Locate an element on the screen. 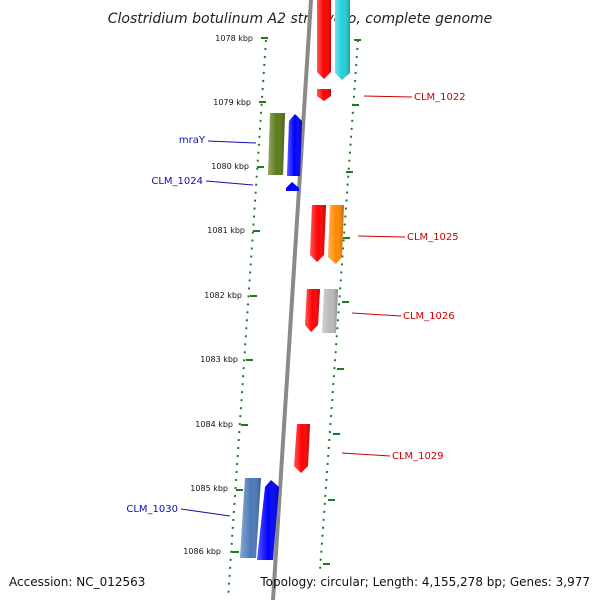 The height and width of the screenshot is (600, 600). label-clm-1030: CLM_1030 is located at coordinates (152, 509).